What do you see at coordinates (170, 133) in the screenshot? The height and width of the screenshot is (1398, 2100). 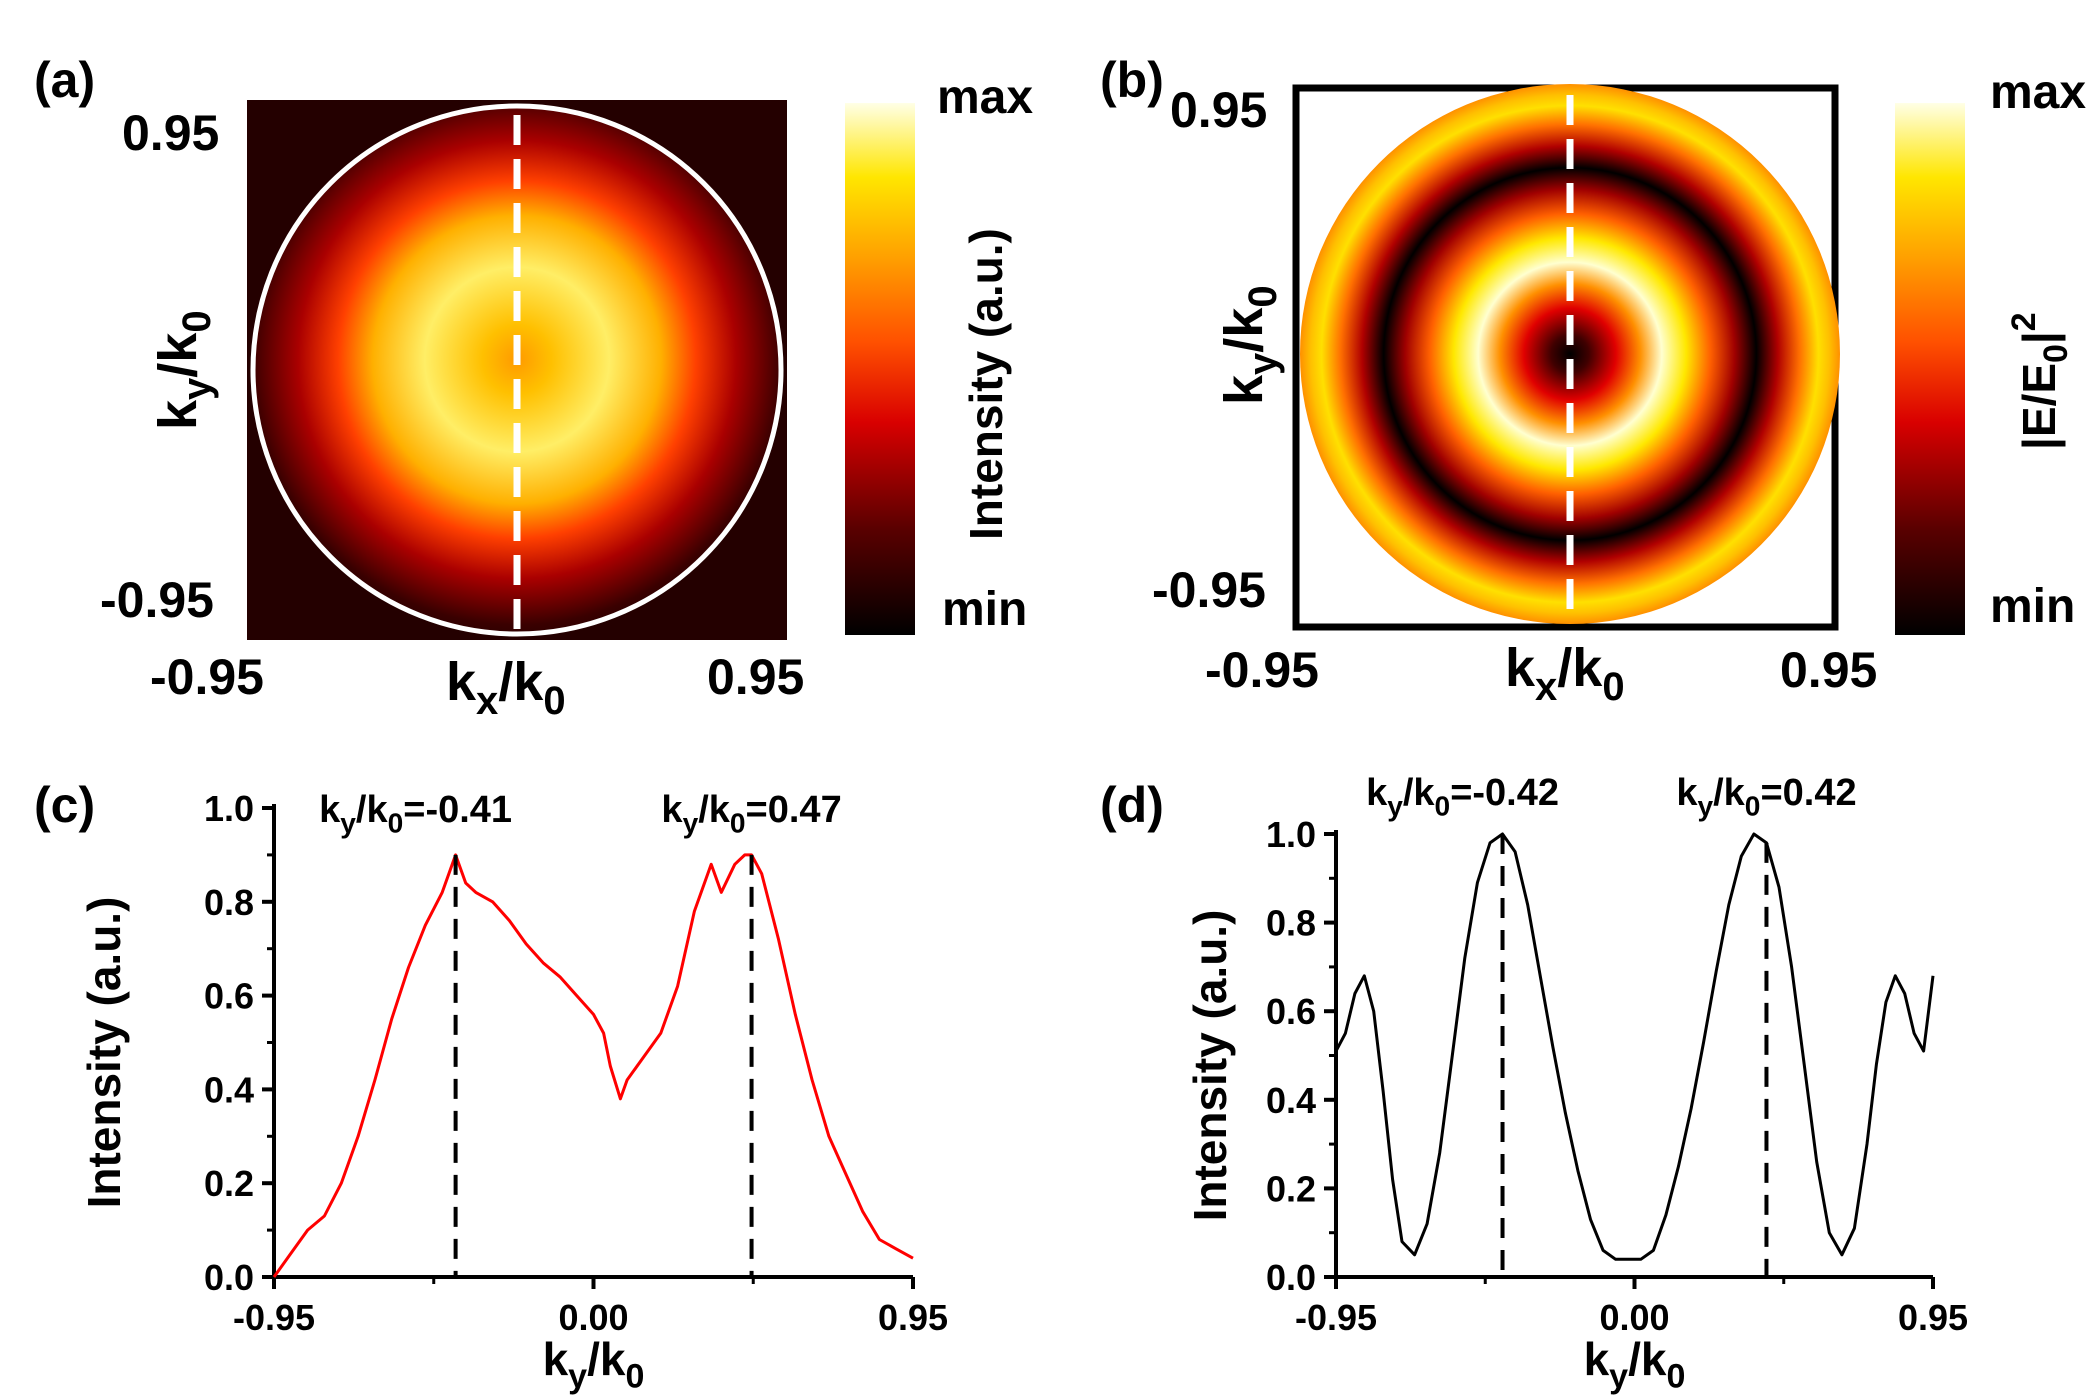 I see `panel-a-y-max-label: 0.95` at bounding box center [170, 133].